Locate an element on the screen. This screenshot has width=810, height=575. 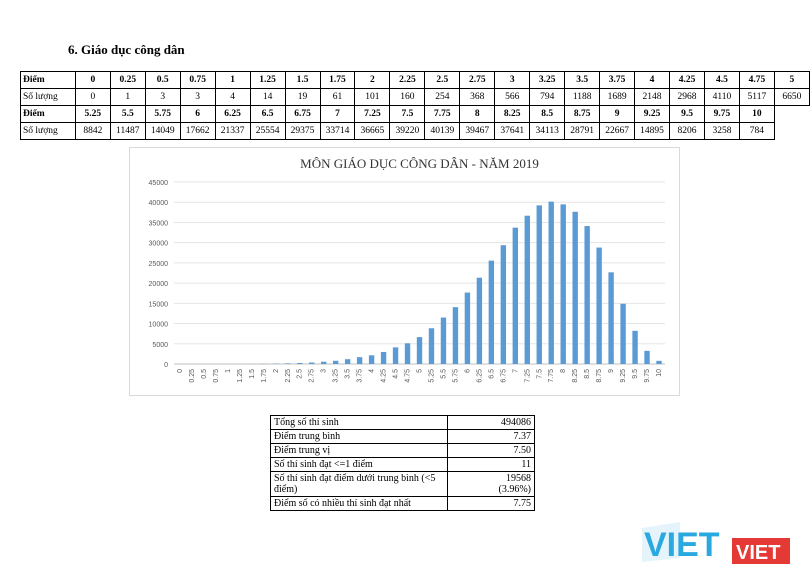
score-cell: 7.25 is located at coordinates (372, 114).